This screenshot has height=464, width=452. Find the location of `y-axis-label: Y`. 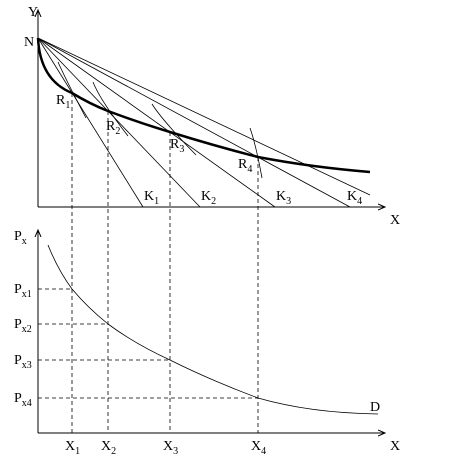

y-axis-label: Y is located at coordinates (33, 12).